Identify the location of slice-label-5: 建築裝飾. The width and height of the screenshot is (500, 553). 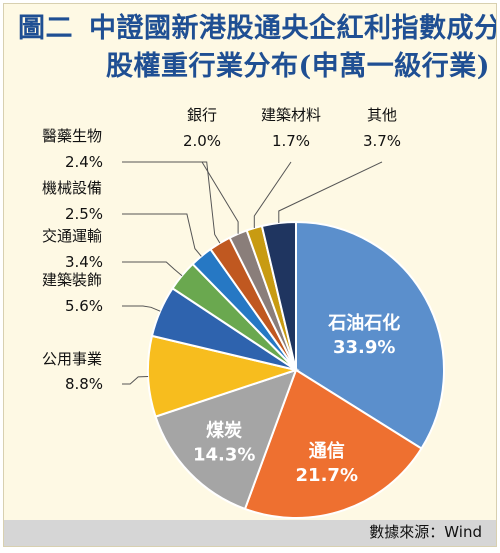
(72, 280).